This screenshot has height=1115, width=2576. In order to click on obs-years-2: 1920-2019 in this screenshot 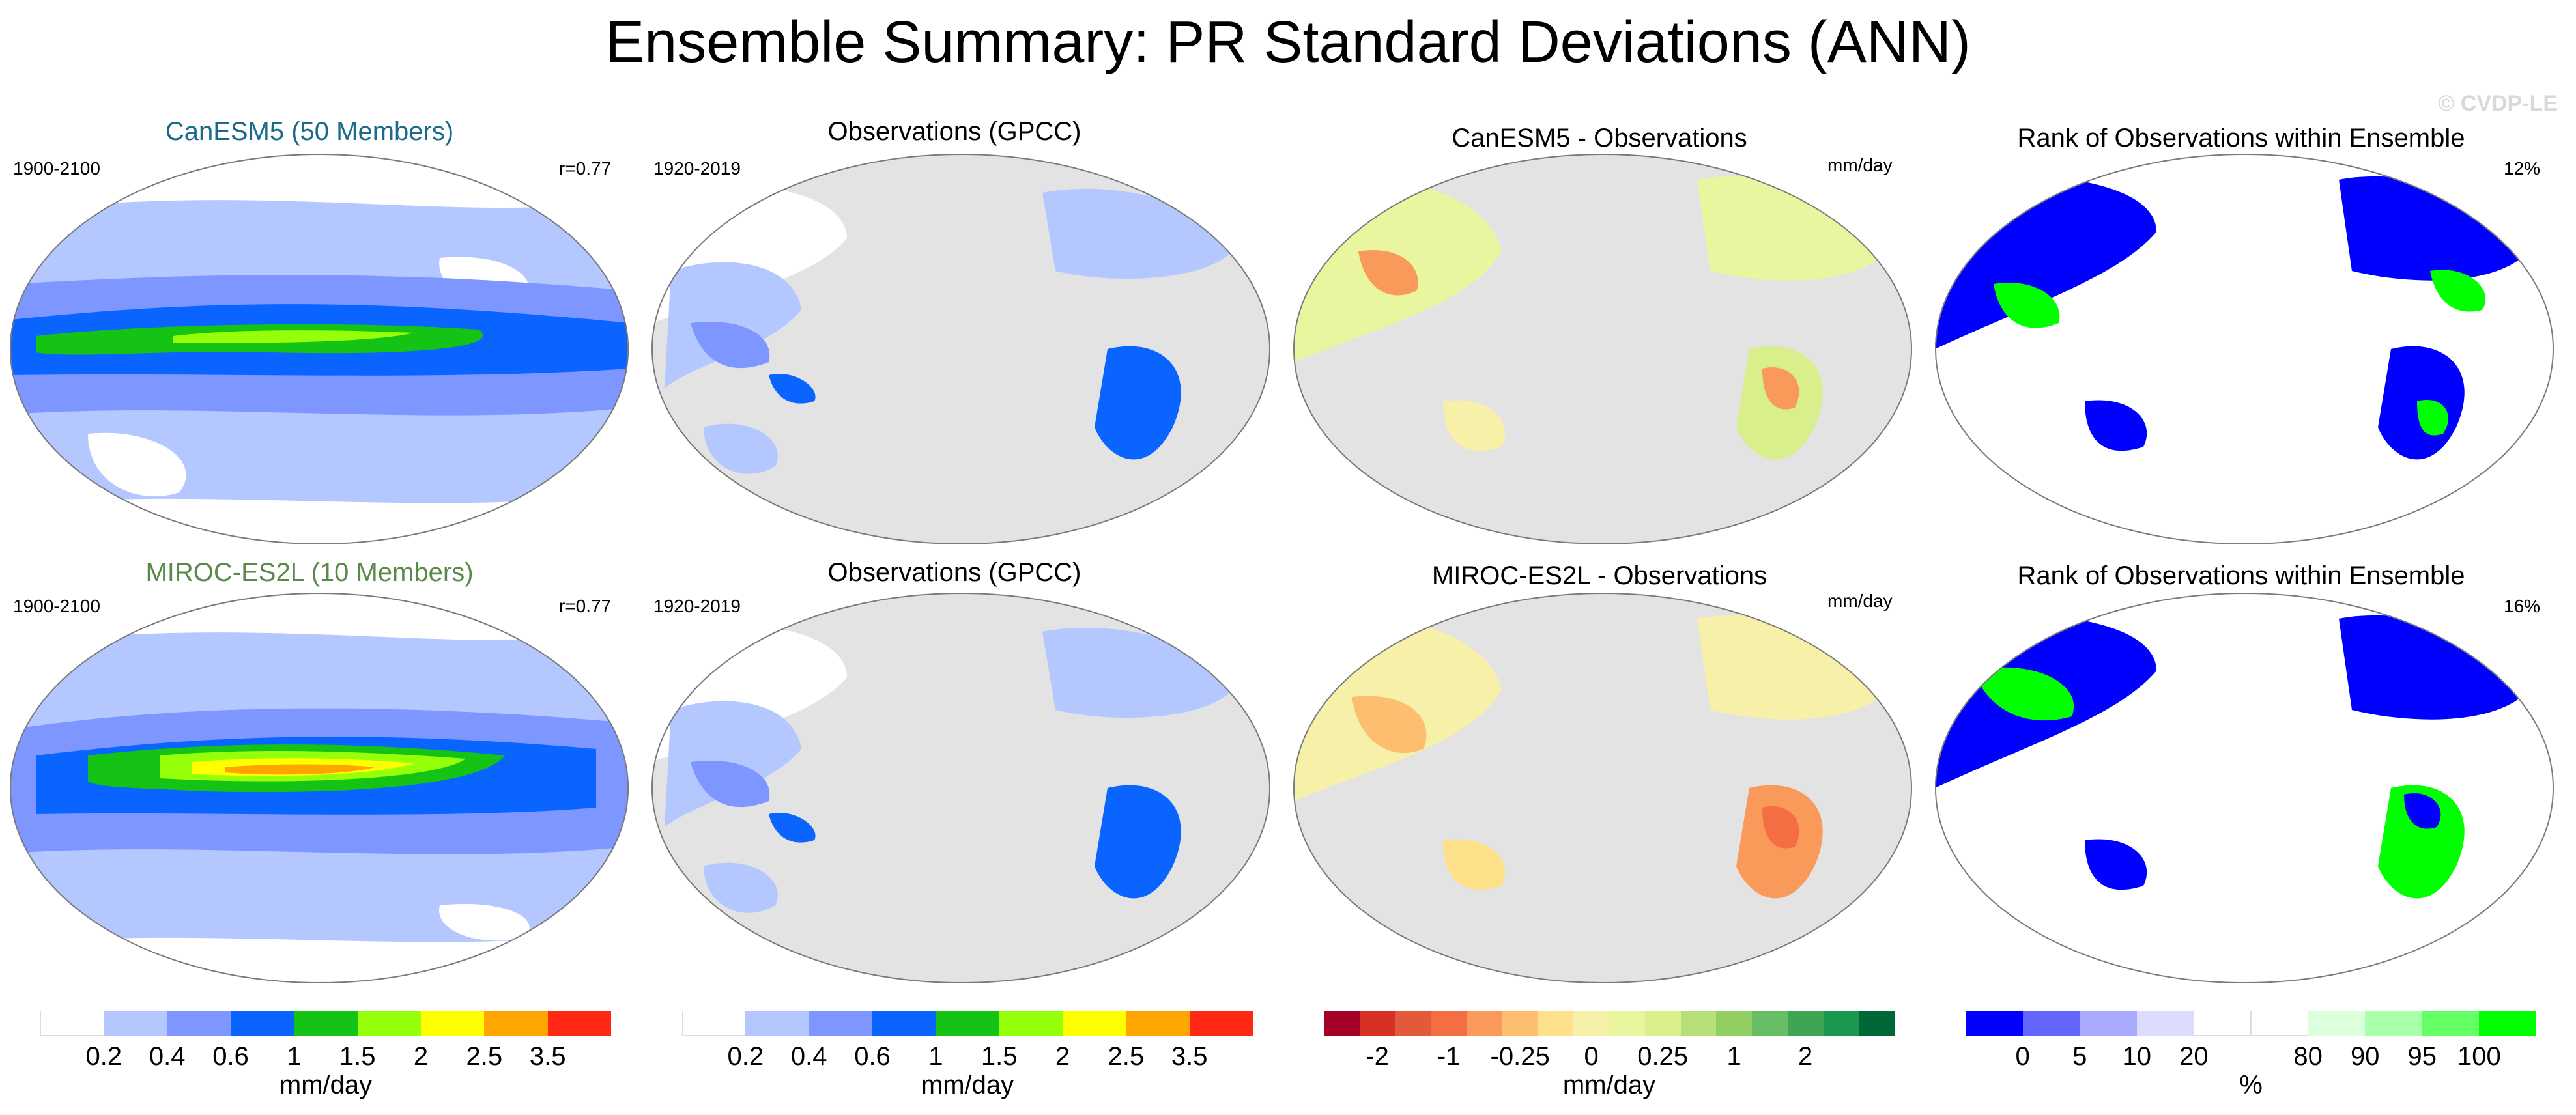, I will do `click(697, 606)`.